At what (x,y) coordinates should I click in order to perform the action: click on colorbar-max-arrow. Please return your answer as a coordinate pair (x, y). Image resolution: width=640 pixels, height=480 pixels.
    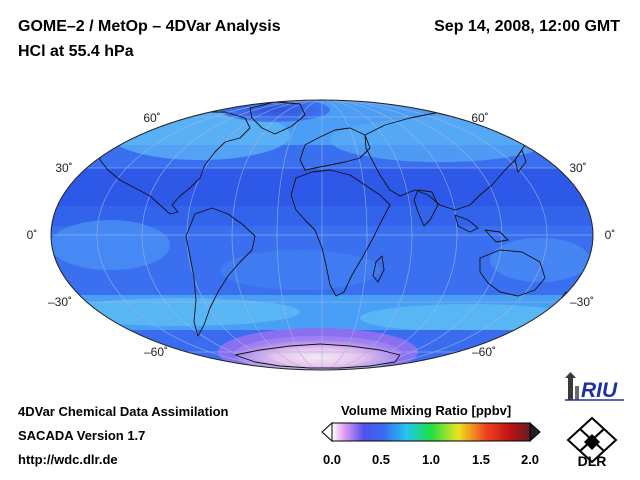
    Looking at the image, I should click on (535, 432).